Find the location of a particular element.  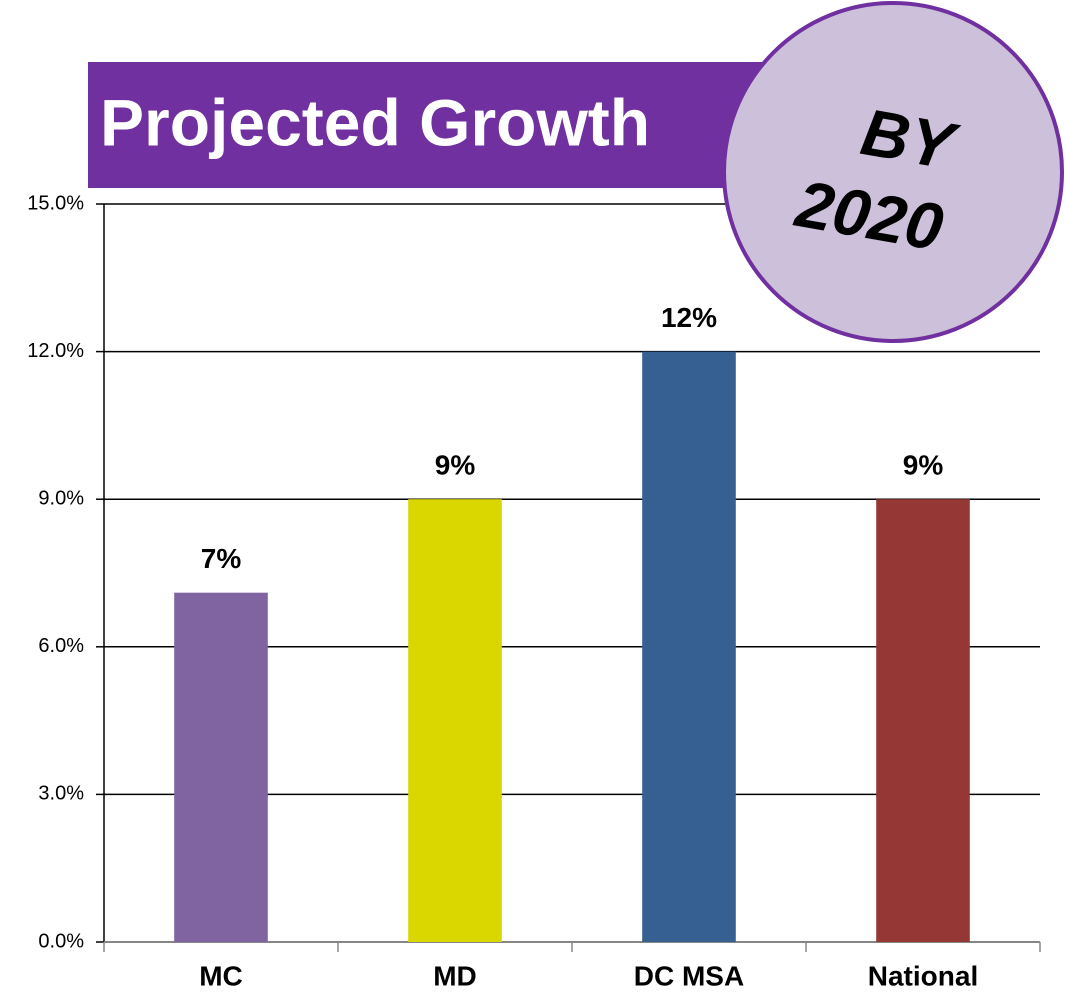

chart-title: Projected Growth is located at coordinates (375, 122).